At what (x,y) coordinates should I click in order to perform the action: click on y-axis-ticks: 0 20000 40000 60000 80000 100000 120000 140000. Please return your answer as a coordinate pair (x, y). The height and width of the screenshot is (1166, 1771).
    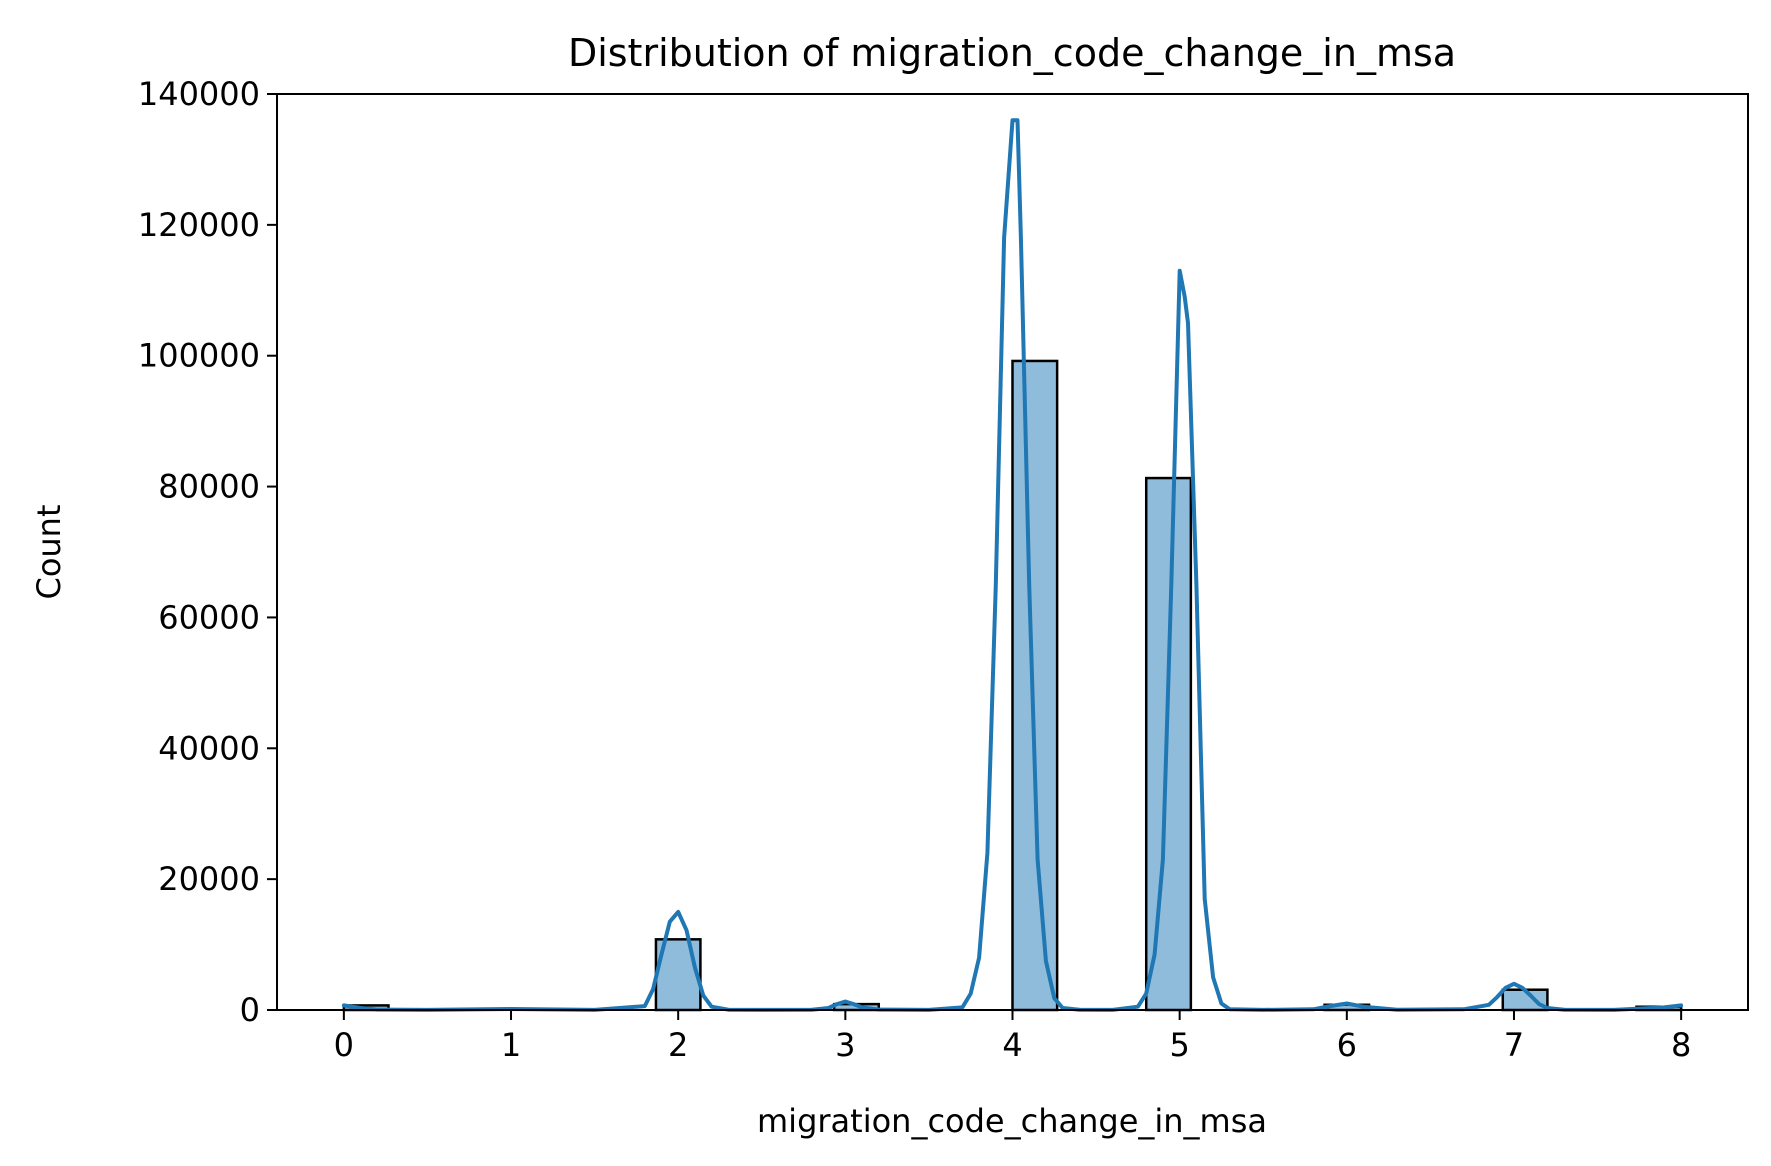
    Looking at the image, I should click on (207, 552).